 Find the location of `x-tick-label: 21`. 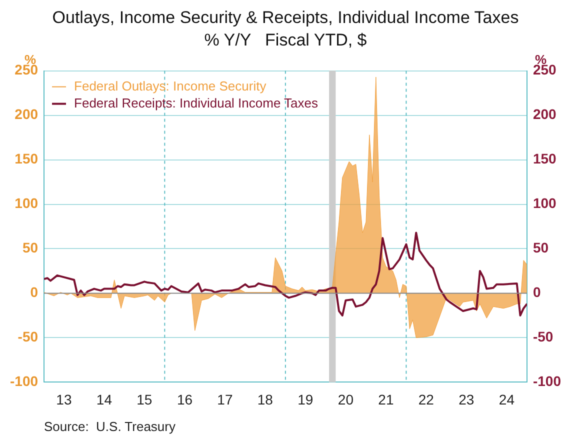

x-tick-label: 21 is located at coordinates (386, 399).